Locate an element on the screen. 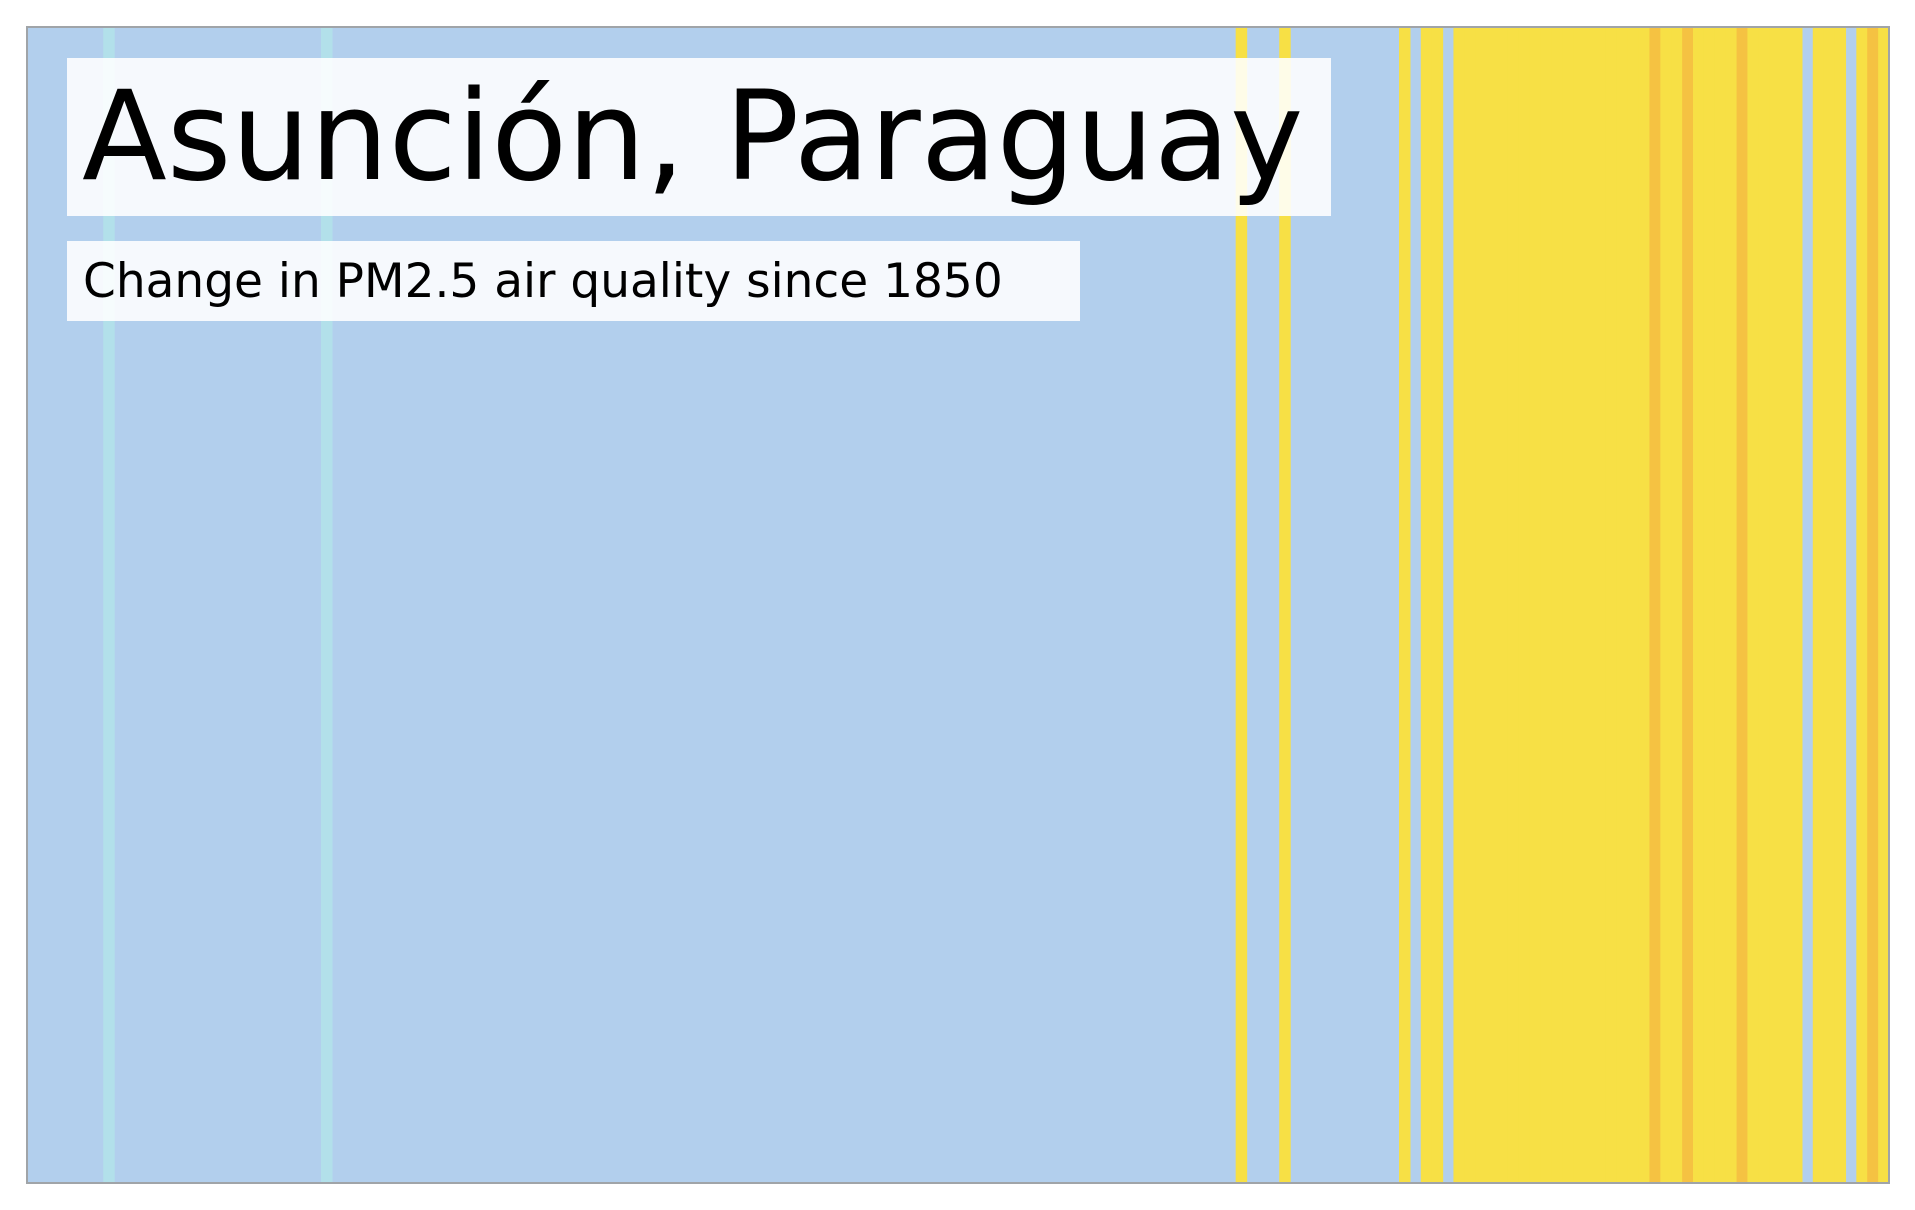 Image resolution: width=1915 pixels, height=1210 pixels. stripe-band-1983 is located at coordinates (1481, 605).